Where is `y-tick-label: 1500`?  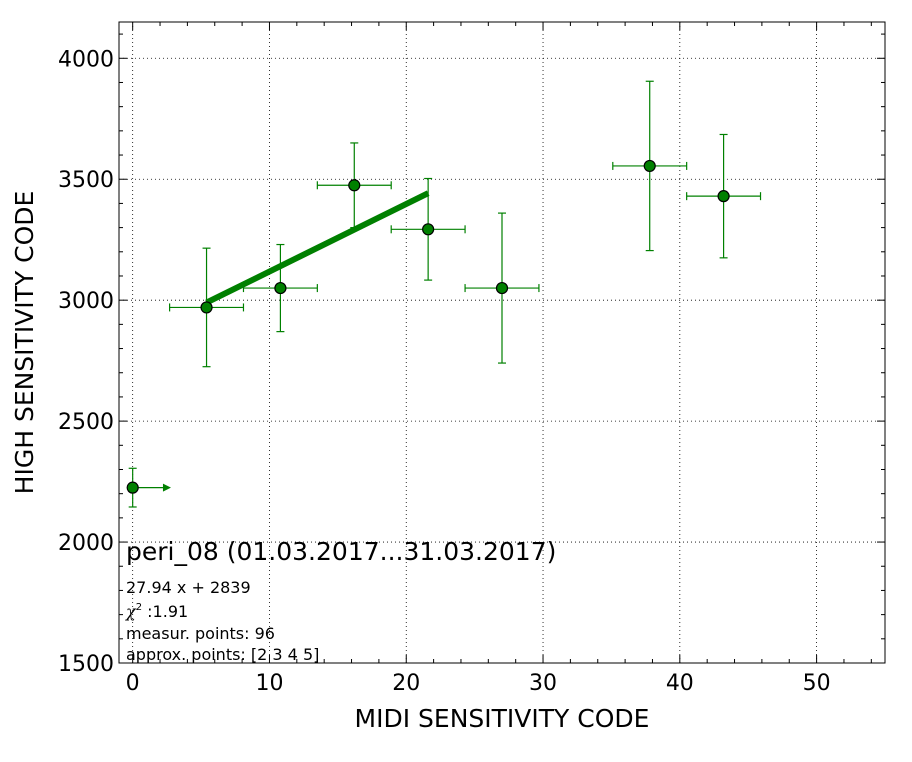 y-tick-label: 1500 is located at coordinates (86, 664).